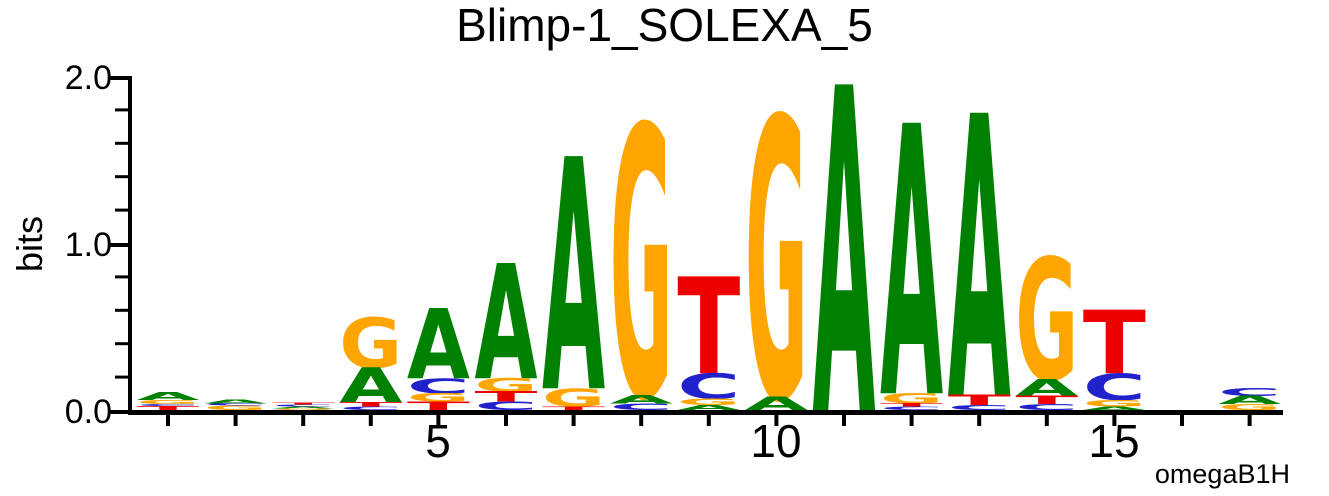  I want to click on logo-letter-G-pos-10: G, so click(776, 265).